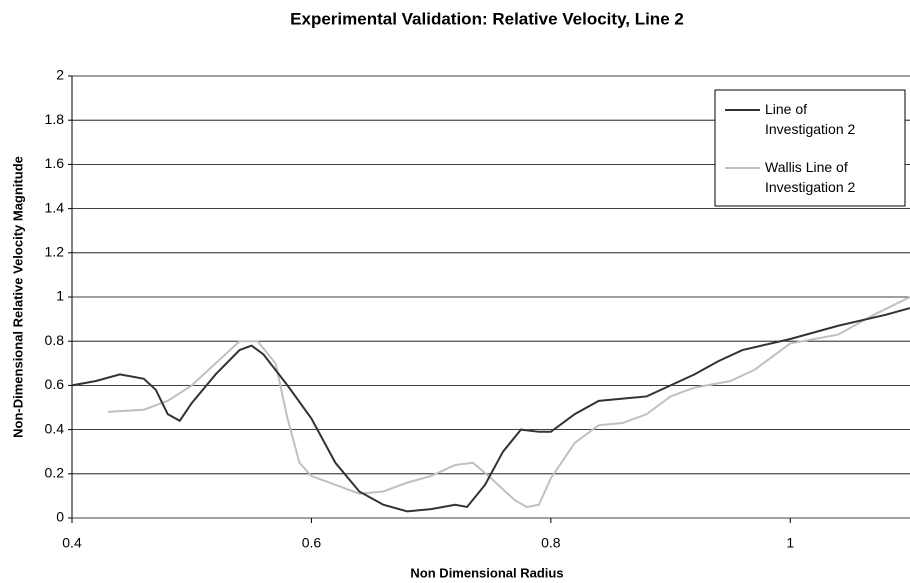 The image size is (910, 583). What do you see at coordinates (786, 109) in the screenshot?
I see `legend-label-line: Line of` at bounding box center [786, 109].